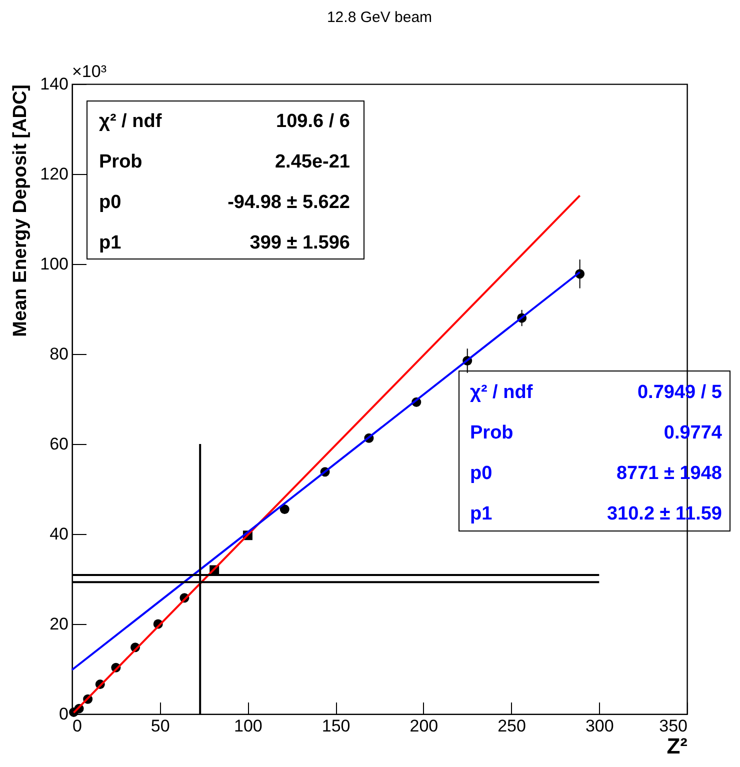  Describe the element at coordinates (54, 264) in the screenshot. I see `y-tick-label: 100` at that location.